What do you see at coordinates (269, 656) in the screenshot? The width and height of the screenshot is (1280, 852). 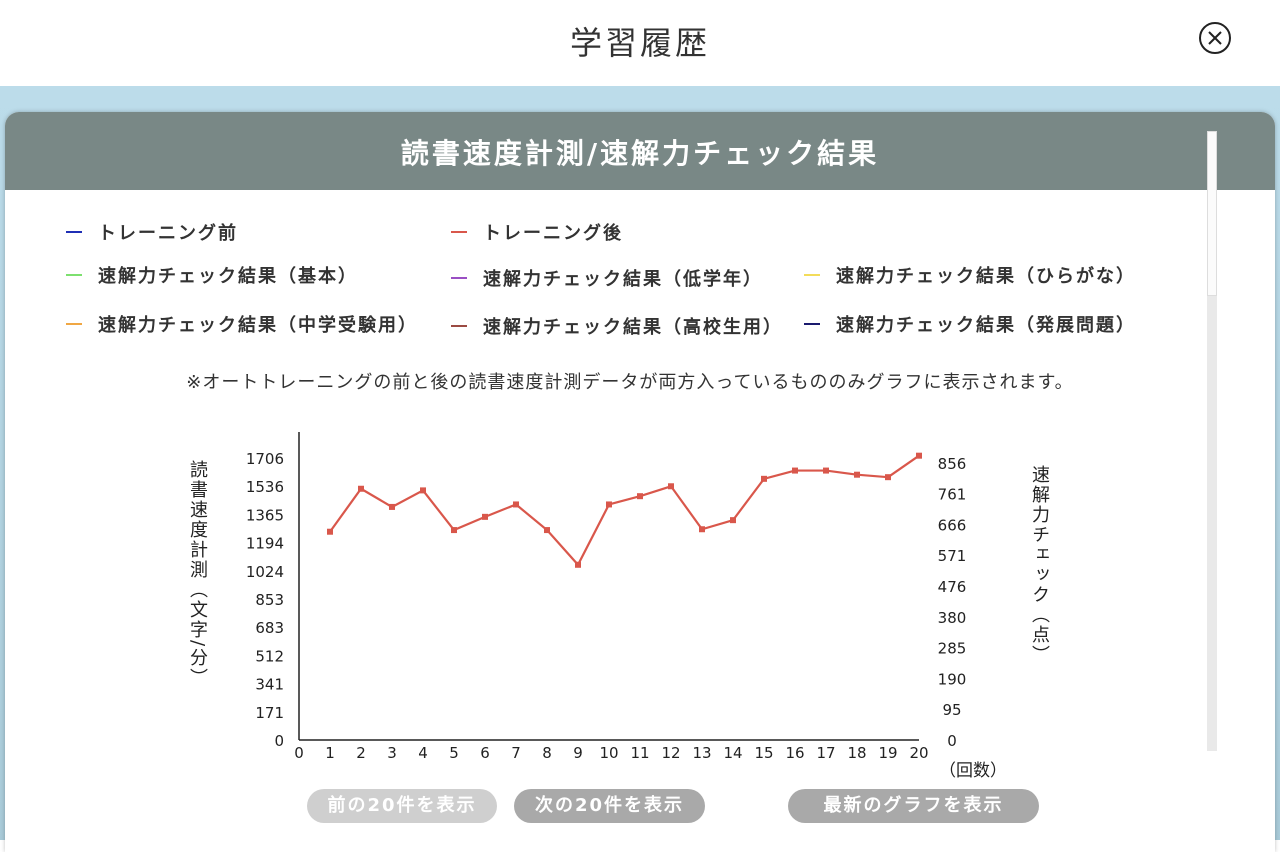 I see `y-left-tick-label: 512` at bounding box center [269, 656].